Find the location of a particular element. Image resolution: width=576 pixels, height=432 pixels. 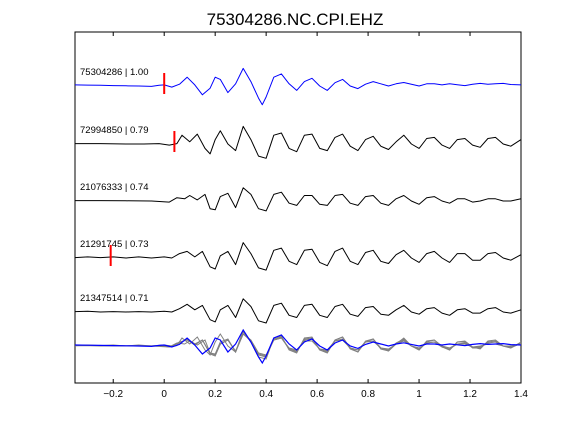

overlay-group is located at coordinates (298, 346).